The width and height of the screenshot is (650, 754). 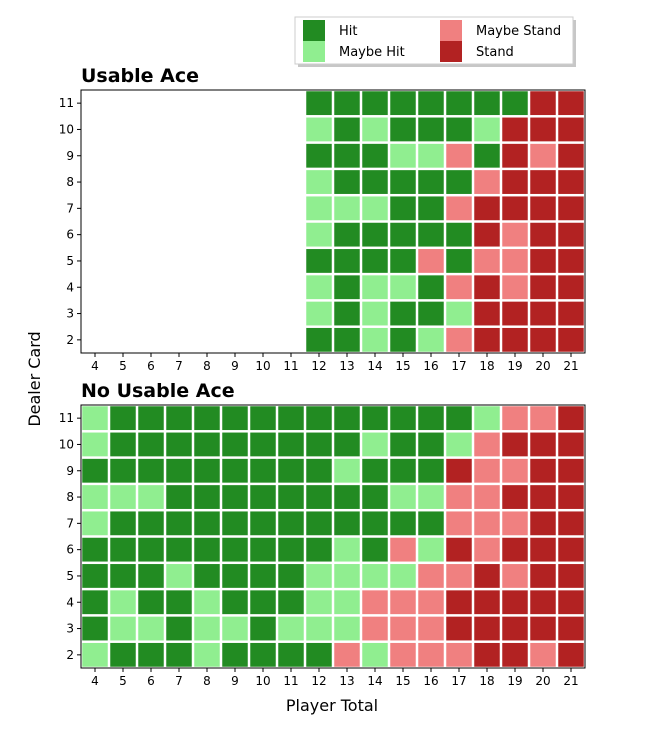 What do you see at coordinates (514, 681) in the screenshot?
I see `x-tick-label: 19` at bounding box center [514, 681].